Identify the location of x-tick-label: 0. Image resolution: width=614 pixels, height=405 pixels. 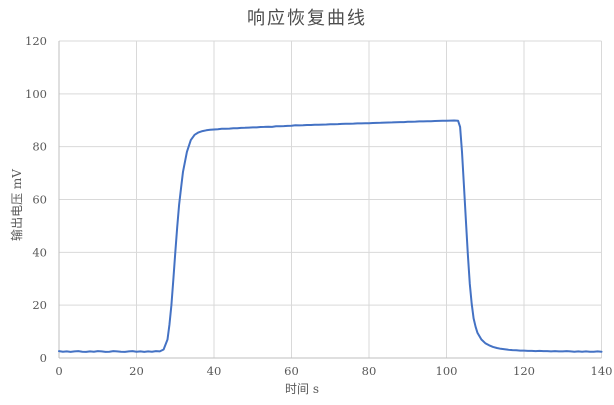
(58, 371).